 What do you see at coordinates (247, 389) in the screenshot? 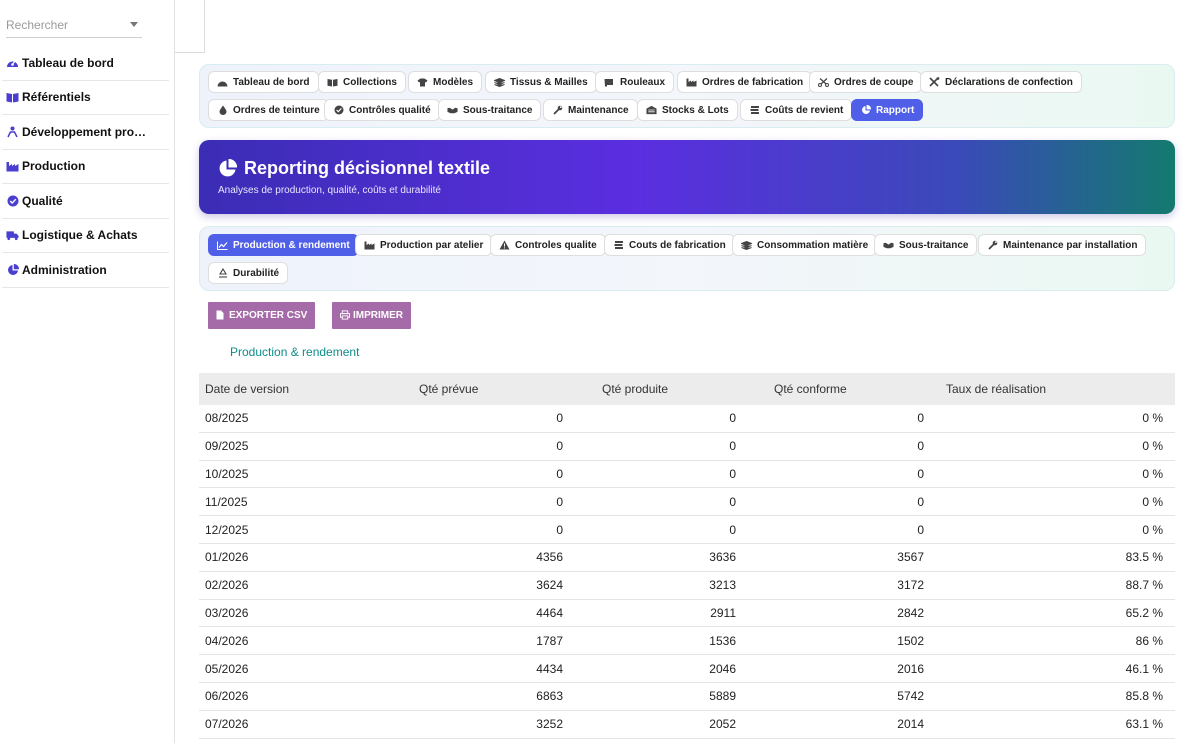
I see `column-header: Date de version` at bounding box center [247, 389].